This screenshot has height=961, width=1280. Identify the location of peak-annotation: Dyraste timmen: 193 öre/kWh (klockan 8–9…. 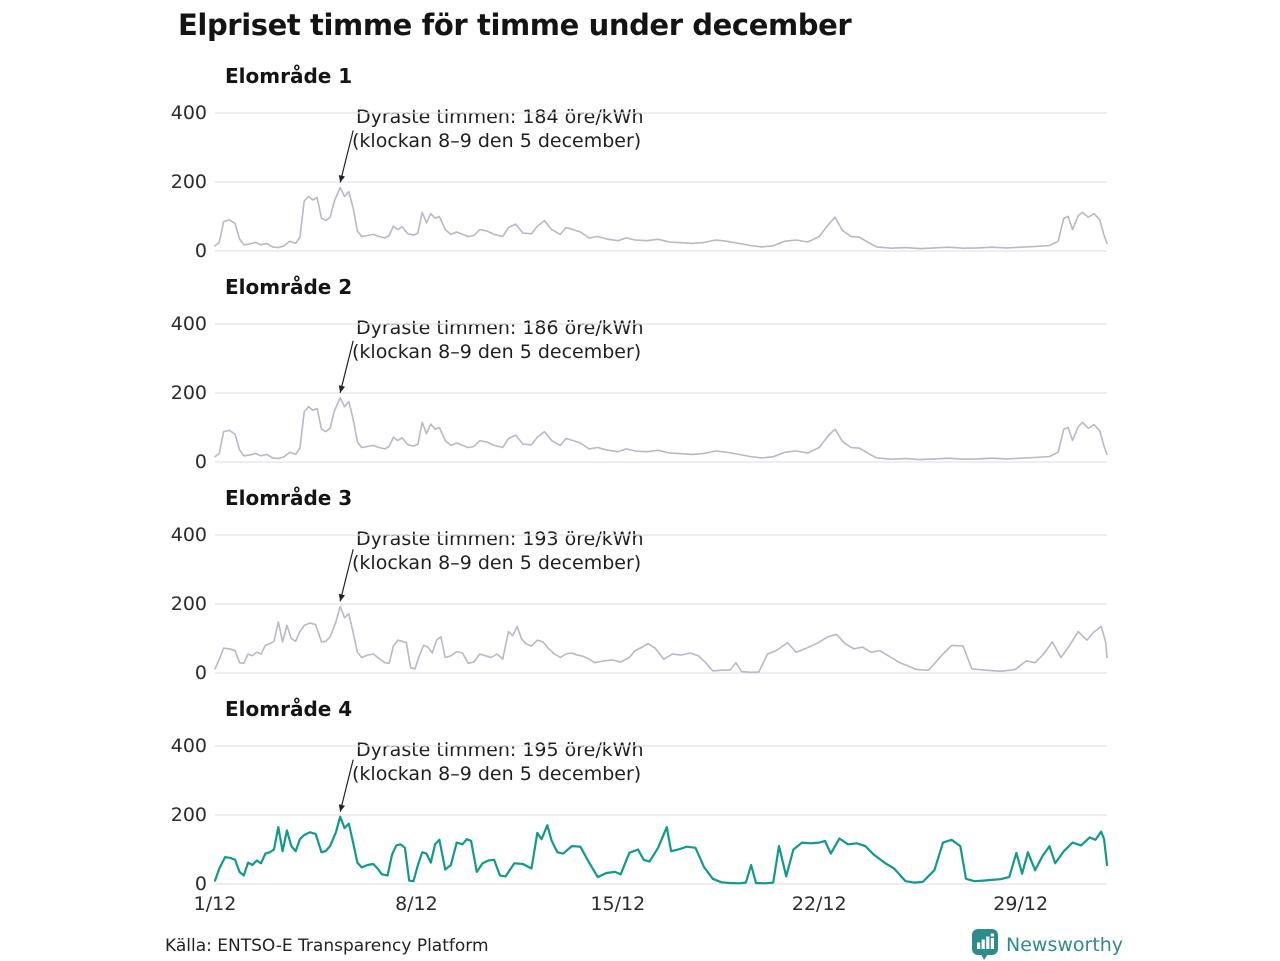
(498, 551).